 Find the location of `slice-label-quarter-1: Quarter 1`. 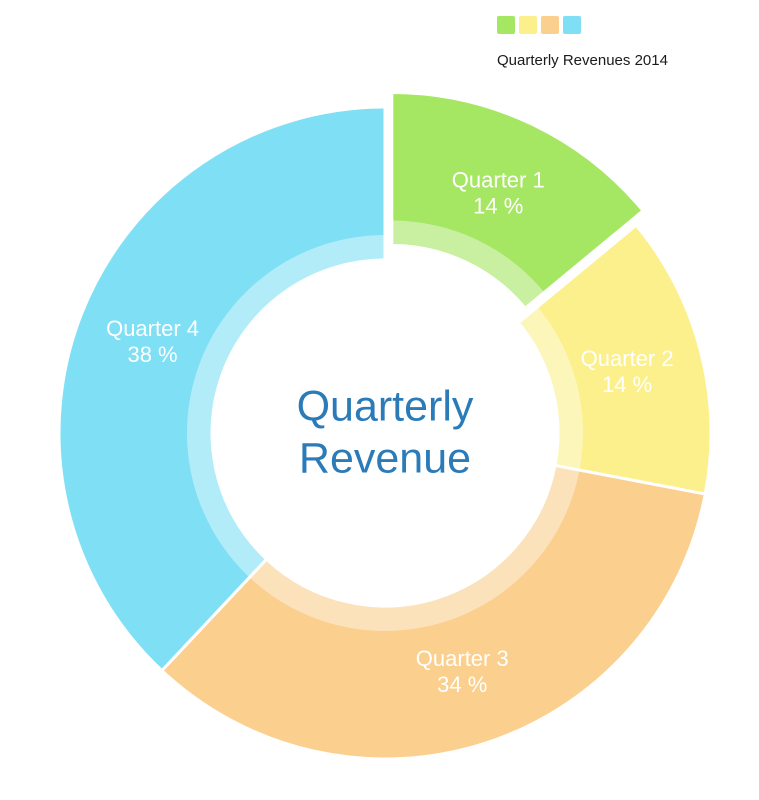

slice-label-quarter-1: Quarter 1 is located at coordinates (498, 179).